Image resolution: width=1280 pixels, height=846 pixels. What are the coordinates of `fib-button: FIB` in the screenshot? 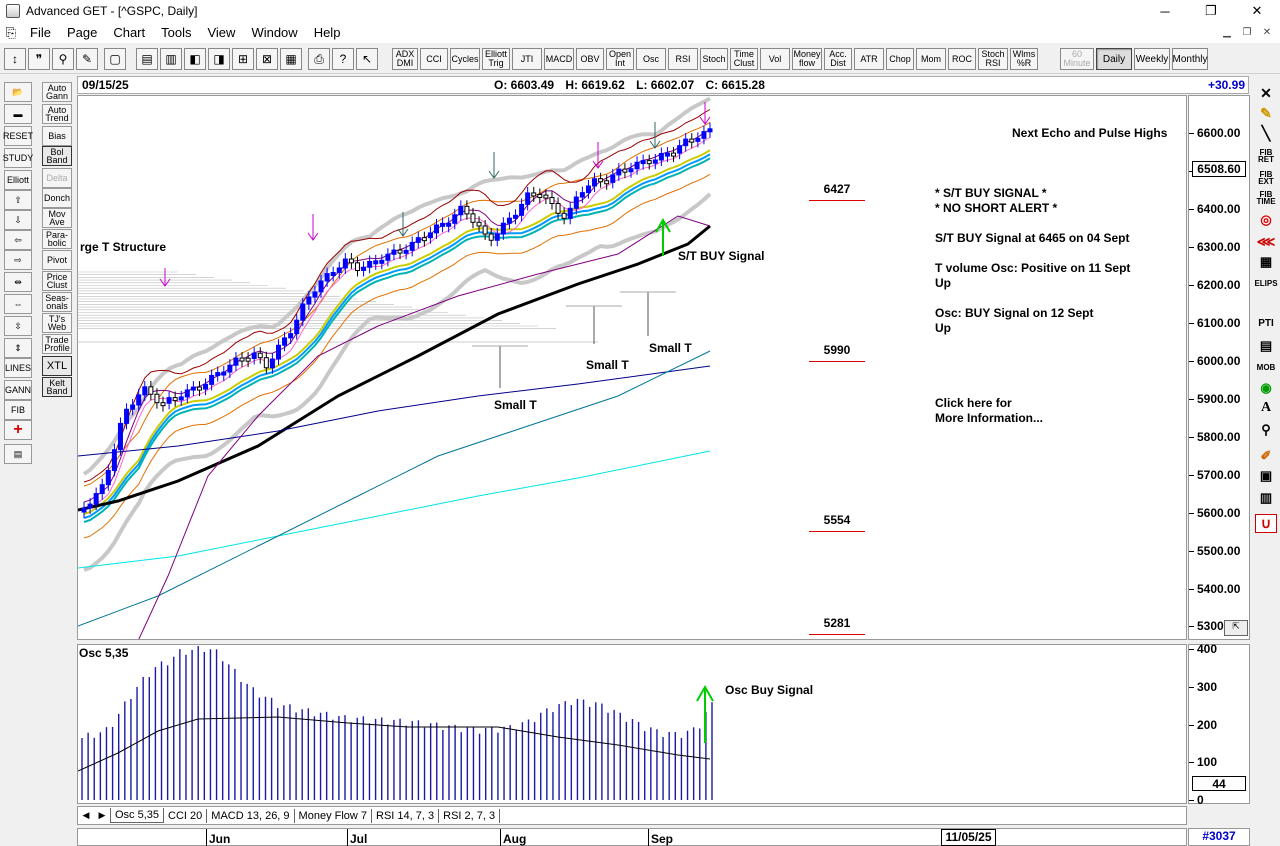 It's located at (18, 410).